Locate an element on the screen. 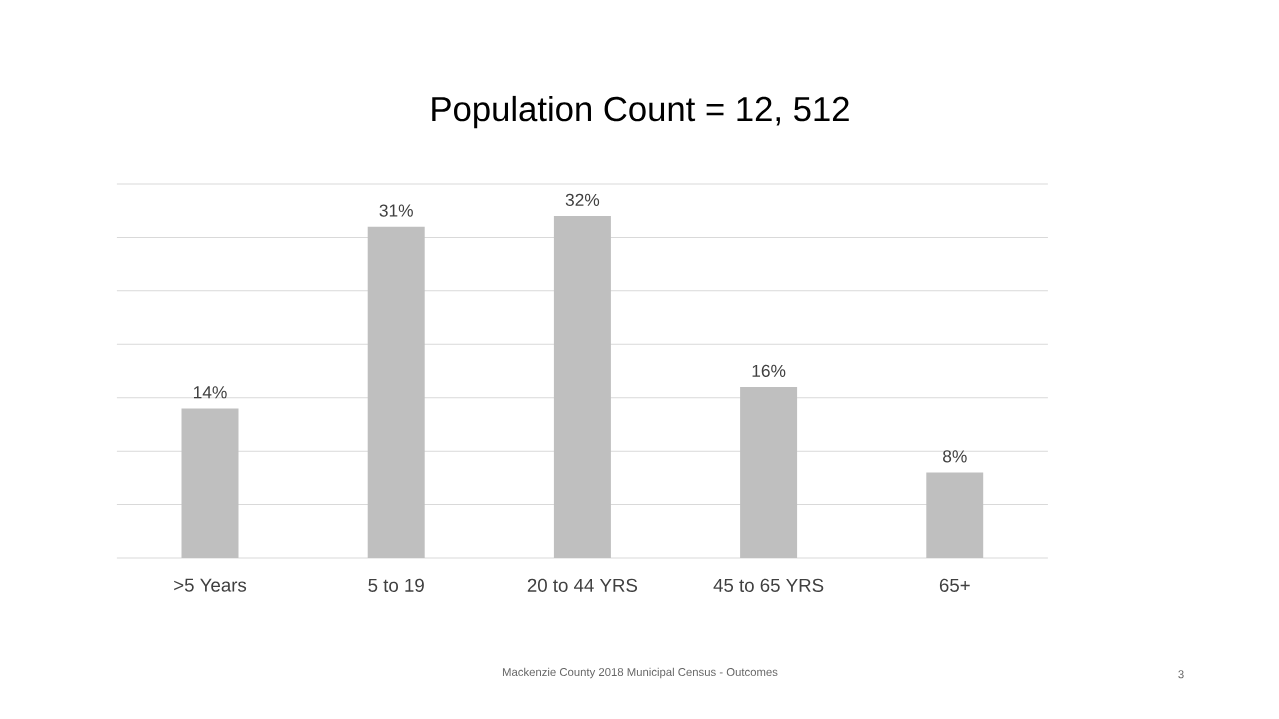 The height and width of the screenshot is (719, 1279). text: Mackenzie County 2018 Municipal Census - Outcomes is located at coordinates (640, 673).